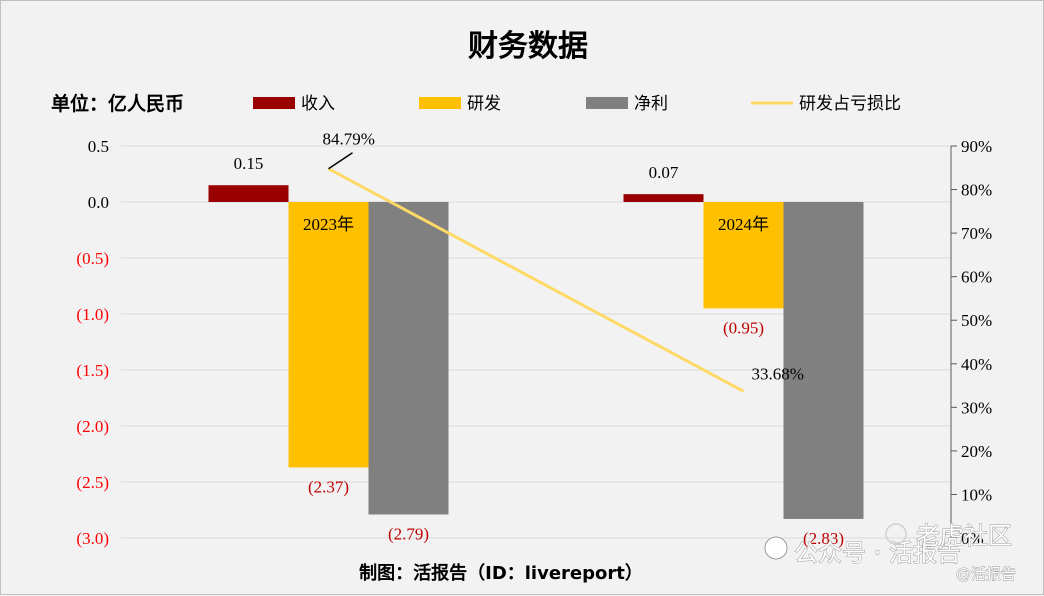 This screenshot has width=1044, height=596. What do you see at coordinates (98, 202) in the screenshot?
I see `left-tick-label: 0.0` at bounding box center [98, 202].